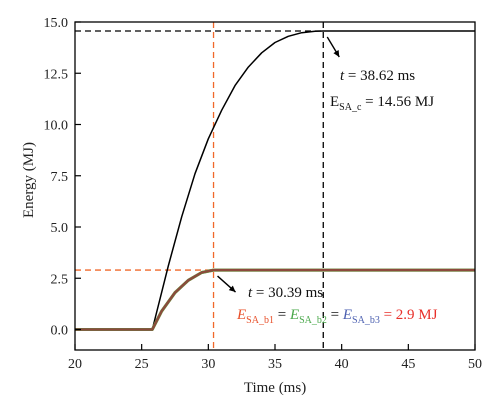 The image size is (500, 411). Describe the element at coordinates (60, 331) in the screenshot. I see `y-tick-label: 0.0` at that location.